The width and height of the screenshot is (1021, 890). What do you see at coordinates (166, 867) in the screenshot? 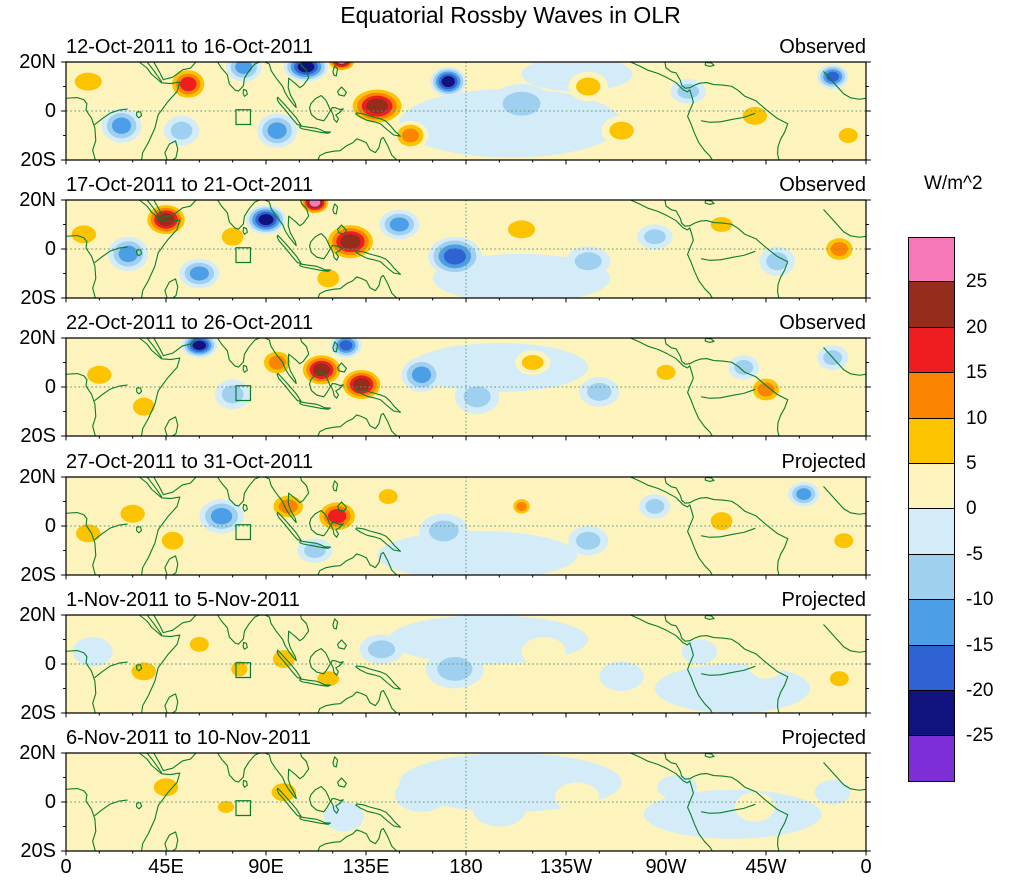
I see `x-axis-label: 45E` at bounding box center [166, 867].